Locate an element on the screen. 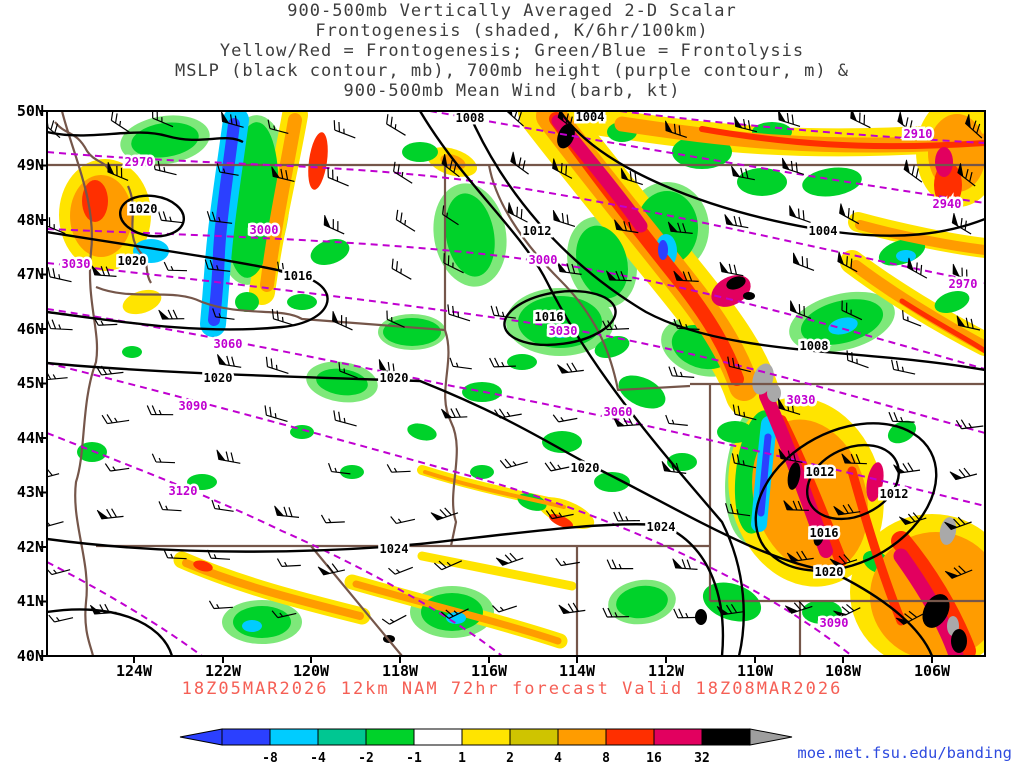  lon-label: 112W is located at coordinates (666, 671).